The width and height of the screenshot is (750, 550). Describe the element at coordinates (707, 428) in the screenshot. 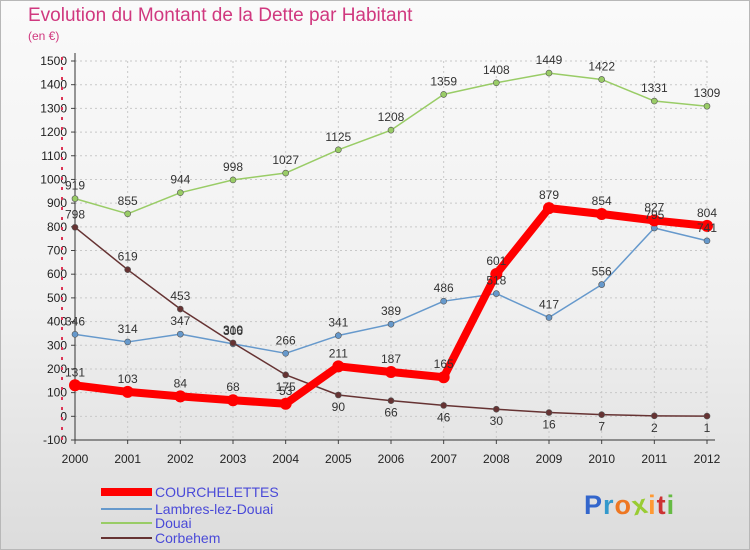

I see `data-label: 1` at that location.